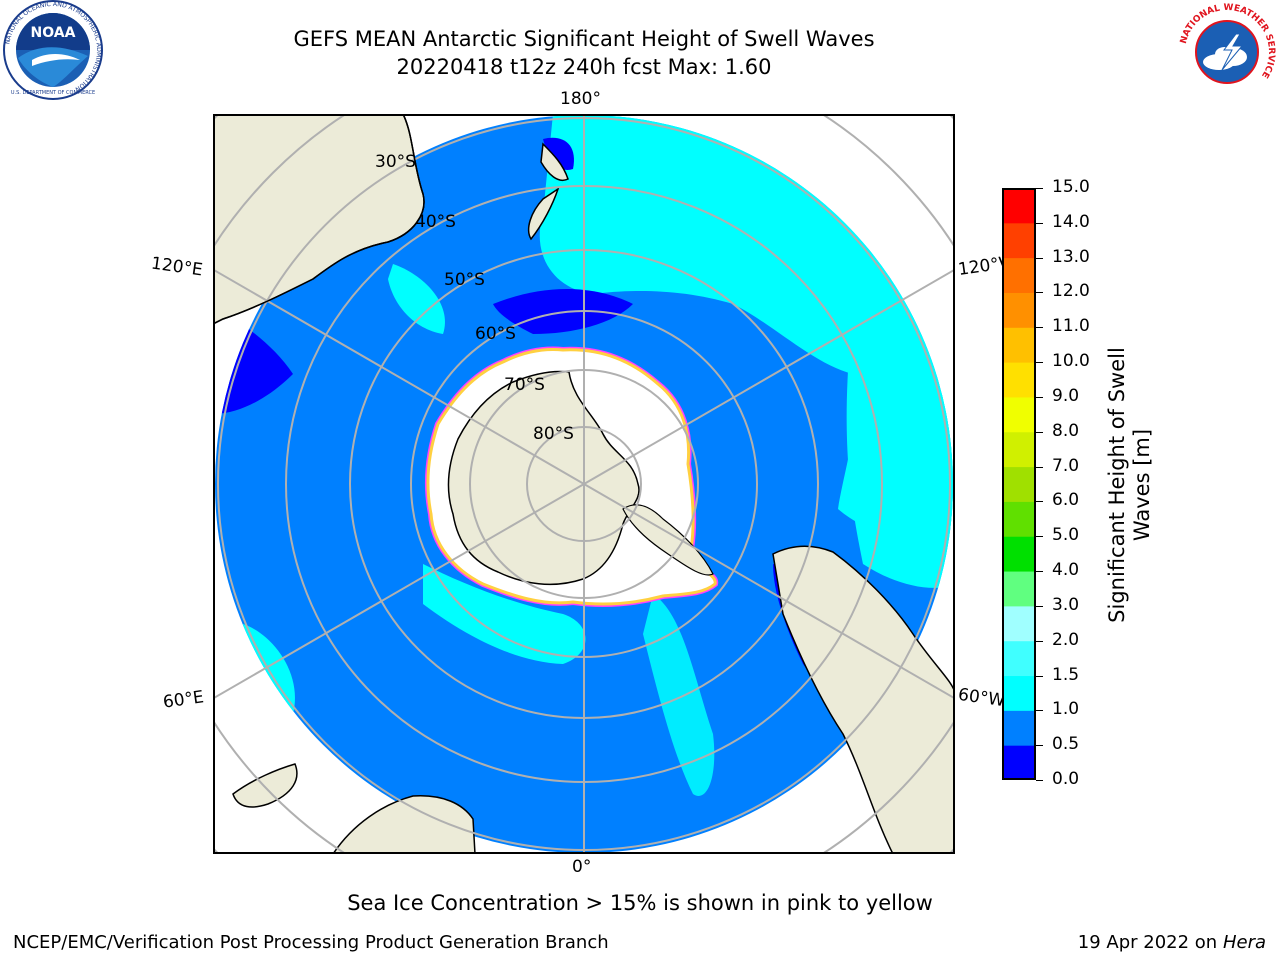 The height and width of the screenshot is (960, 1280). I want to click on lon-label-180: 180°, so click(580, 99).